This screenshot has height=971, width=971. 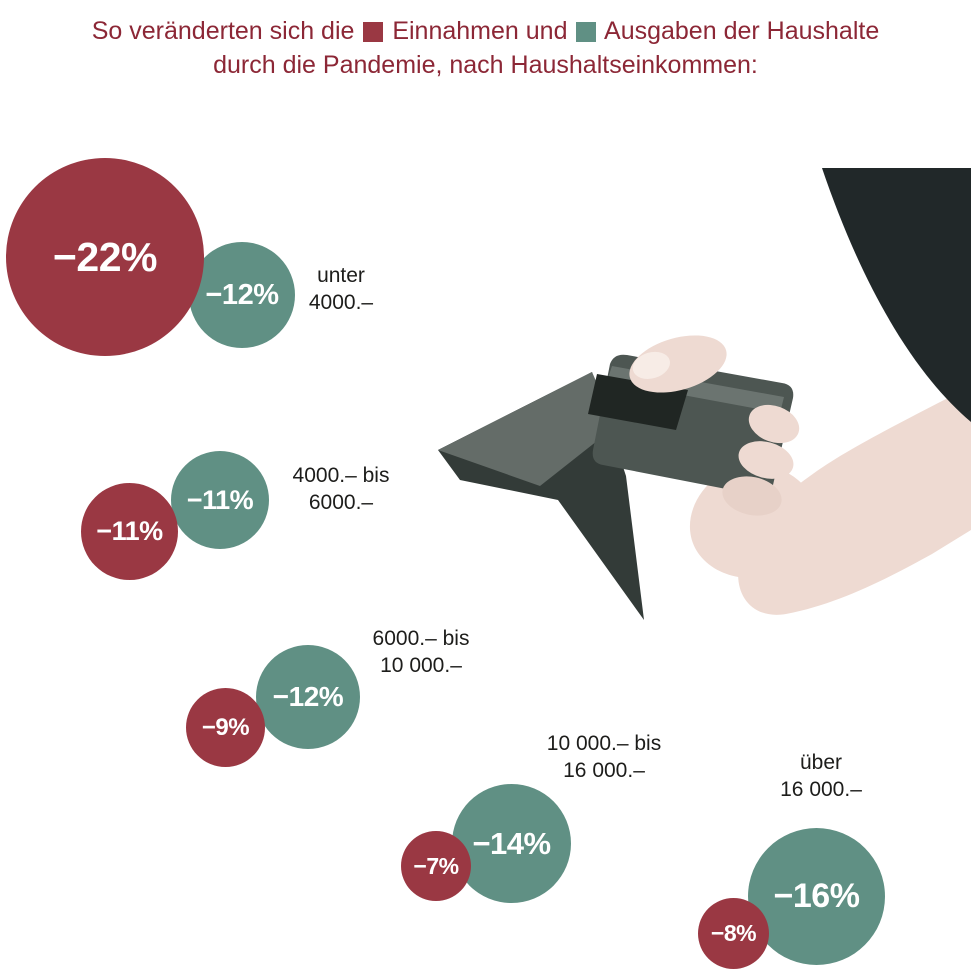 I want to click on bubble-ausgaben-6000-10000: −12%, so click(x=308, y=697).